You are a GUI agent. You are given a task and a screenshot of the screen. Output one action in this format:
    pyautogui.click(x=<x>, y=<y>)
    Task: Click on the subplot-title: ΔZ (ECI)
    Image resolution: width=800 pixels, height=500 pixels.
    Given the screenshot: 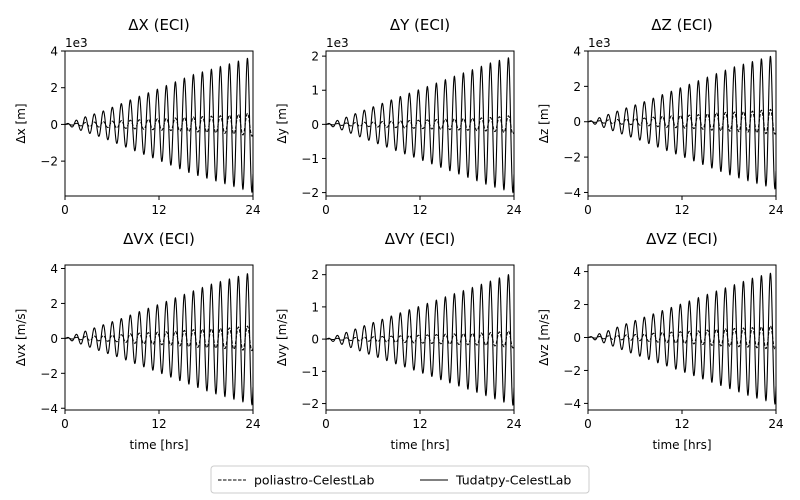 What is the action you would take?
    pyautogui.click(x=681, y=25)
    